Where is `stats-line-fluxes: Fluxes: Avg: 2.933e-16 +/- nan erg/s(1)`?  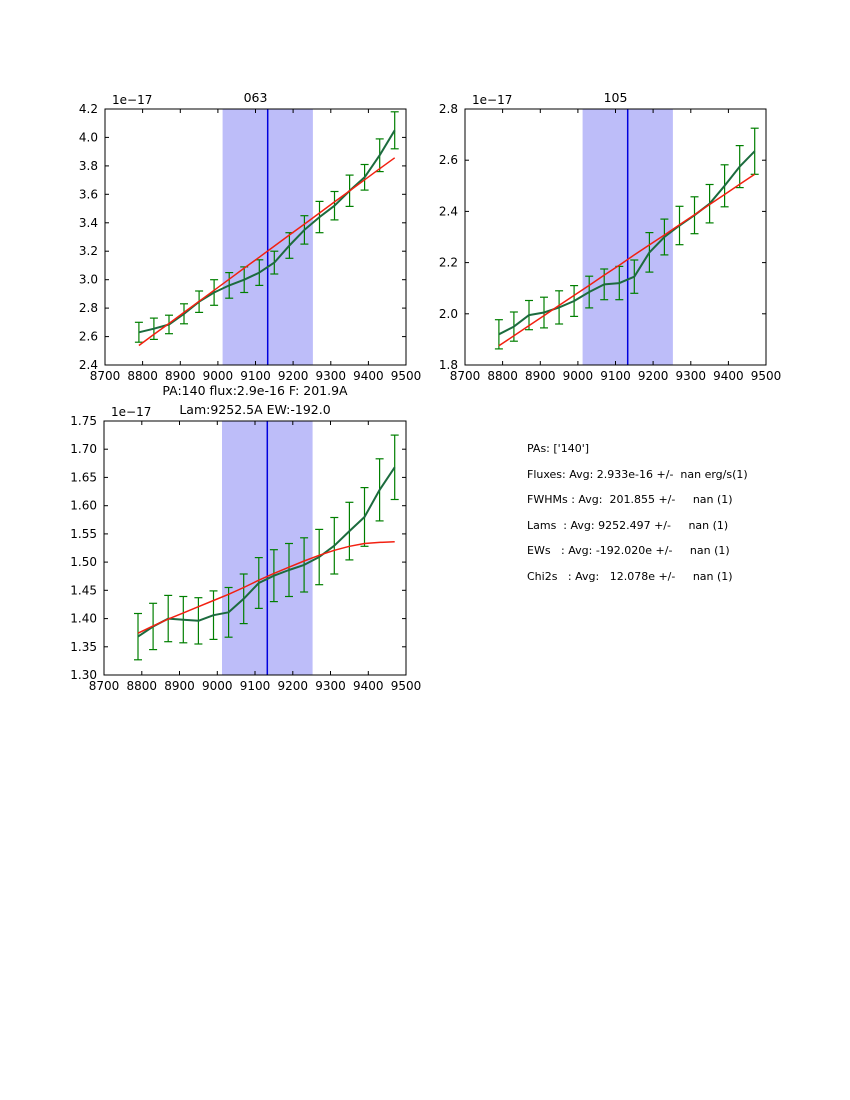
stats-line-fluxes: Fluxes: Avg: 2.933e-16 +/- nan erg/s(1) is located at coordinates (637, 474).